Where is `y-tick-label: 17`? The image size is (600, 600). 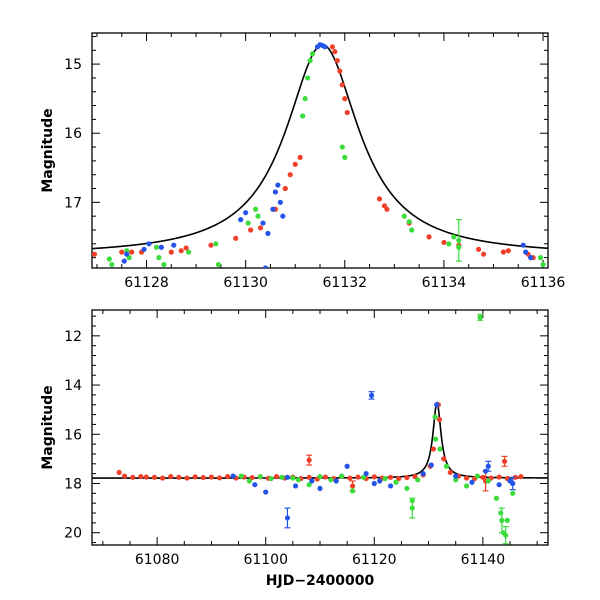 y-tick-label: 17 is located at coordinates (73, 203).